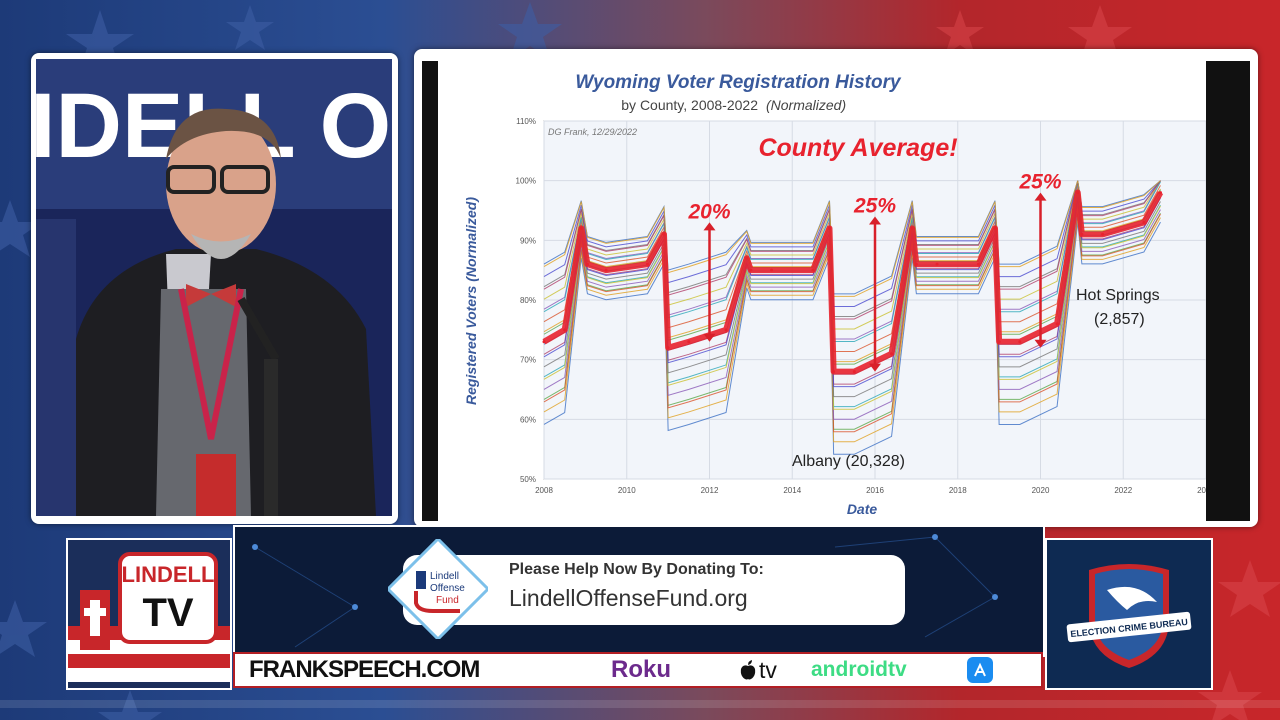 The width and height of the screenshot is (1280, 720). I want to click on donate-url: LindellOffenseFund.org, so click(628, 598).